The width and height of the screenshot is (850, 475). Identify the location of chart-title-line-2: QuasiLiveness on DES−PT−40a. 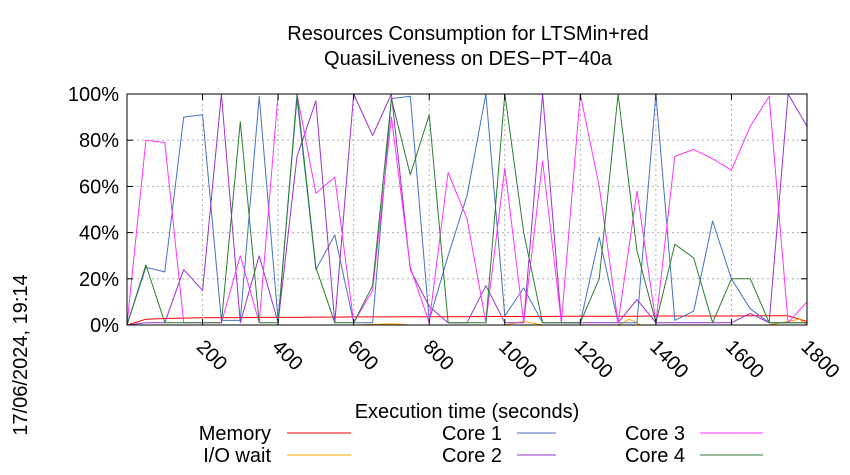
(468, 59).